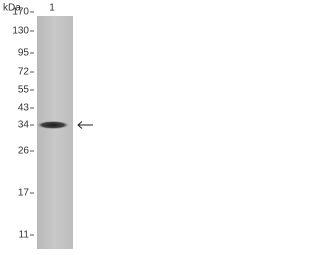 This screenshot has width=320, height=255. What do you see at coordinates (52, 8) in the screenshot?
I see `lane-label: 1` at bounding box center [52, 8].